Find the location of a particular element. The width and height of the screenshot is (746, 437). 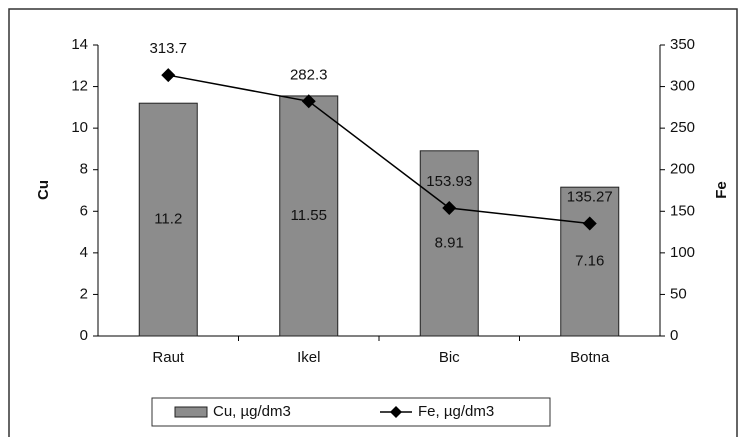

legend-label: Fe, µg/dm3 is located at coordinates (456, 411).